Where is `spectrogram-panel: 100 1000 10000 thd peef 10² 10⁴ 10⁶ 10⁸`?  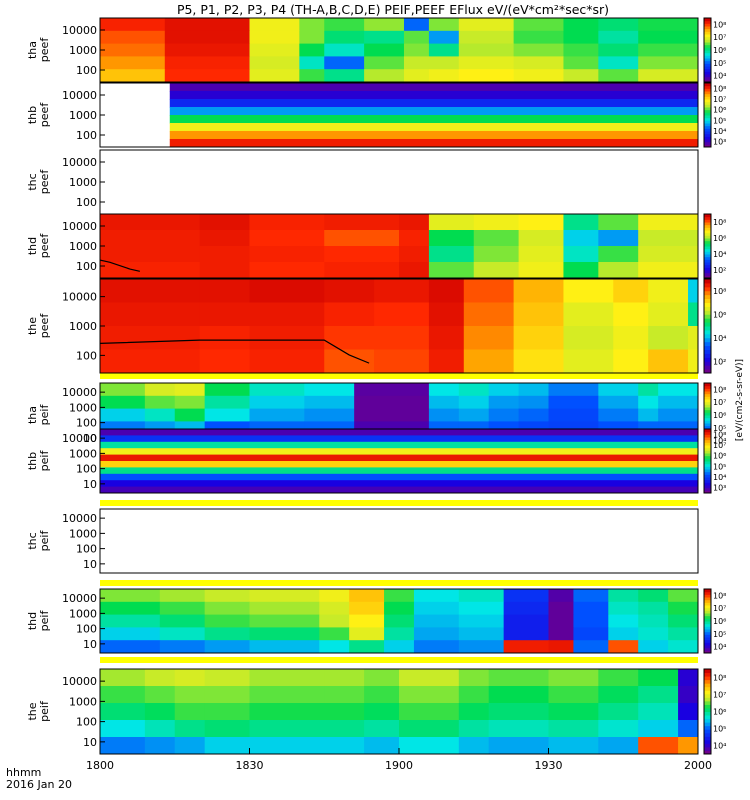
spectrogram-panel: 100 1000 10000 thd peef 10² 10⁴ 10⁶ 10⁸ is located at coordinates (376, 246).